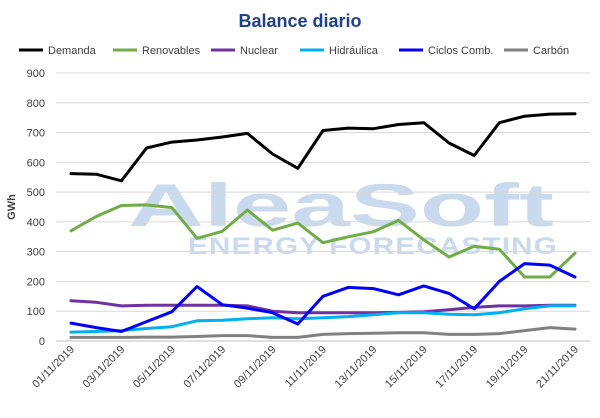 This screenshot has height=418, width=600. What do you see at coordinates (36, 282) in the screenshot?
I see `y-tick-label: 200` at bounding box center [36, 282].